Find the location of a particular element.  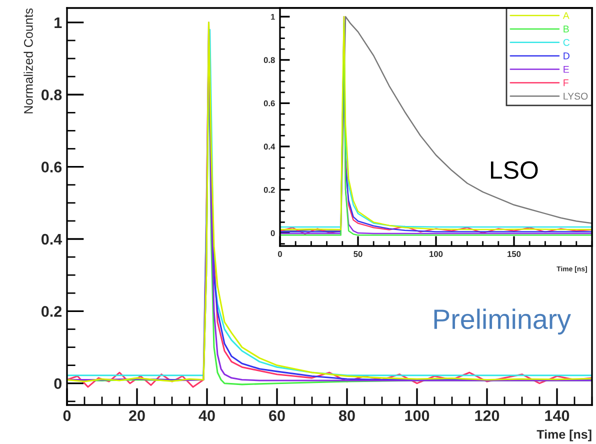

x-tick-label: 50 is located at coordinates (358, 254).